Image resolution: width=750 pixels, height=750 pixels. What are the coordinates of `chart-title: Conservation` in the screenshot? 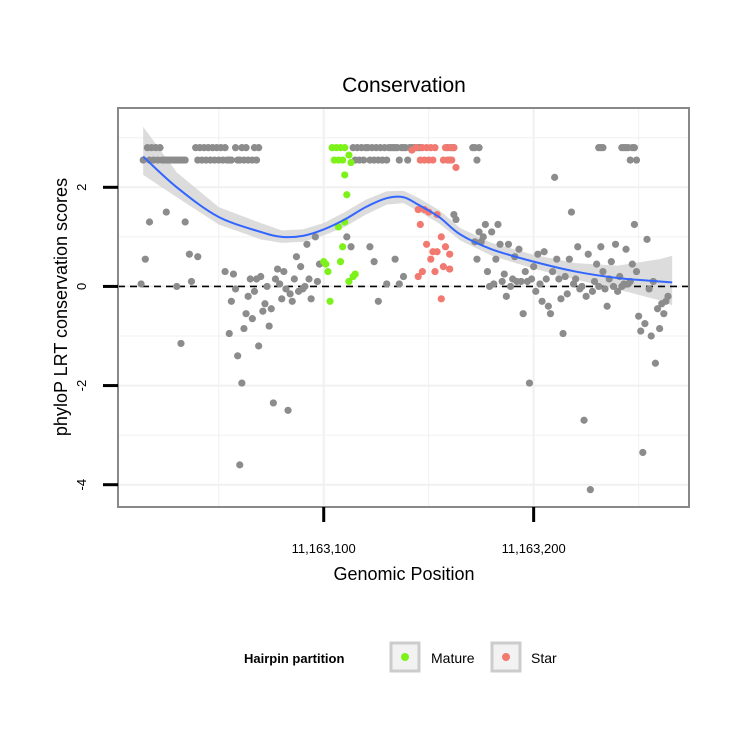 It's located at (404, 85).